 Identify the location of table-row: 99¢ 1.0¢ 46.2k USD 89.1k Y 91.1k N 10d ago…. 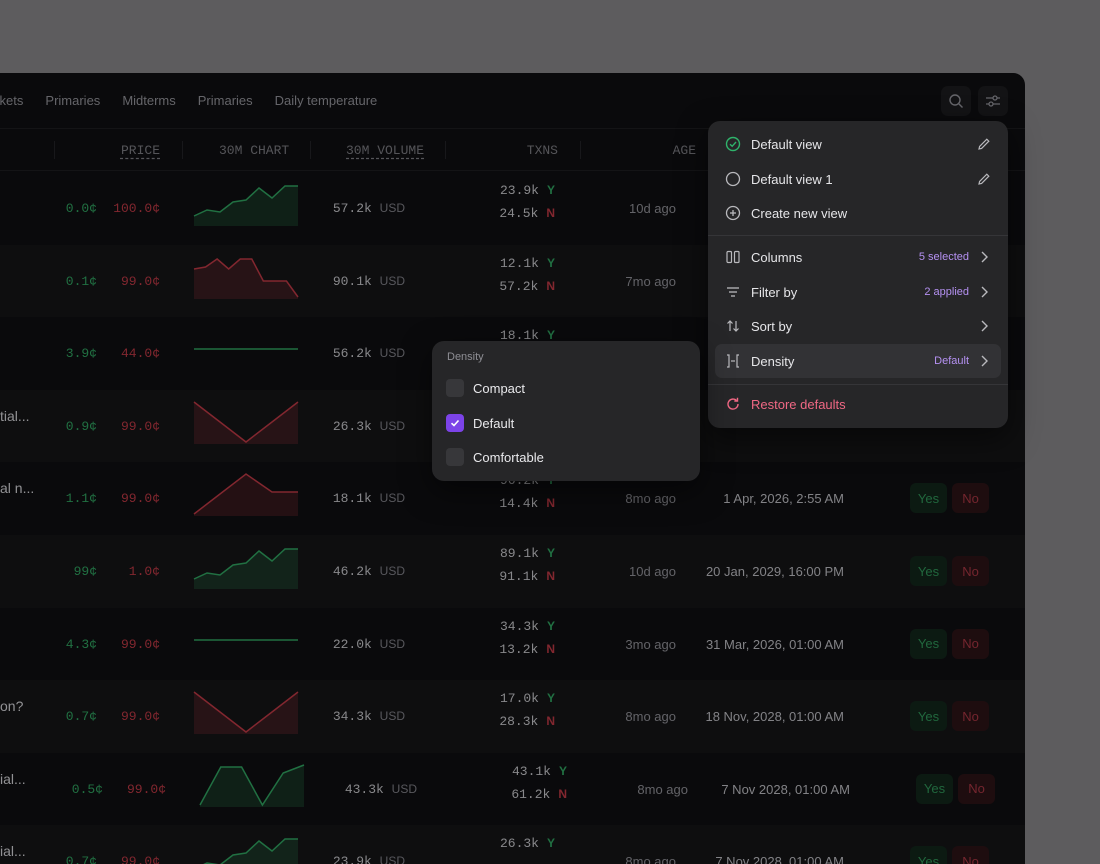
(512, 571).